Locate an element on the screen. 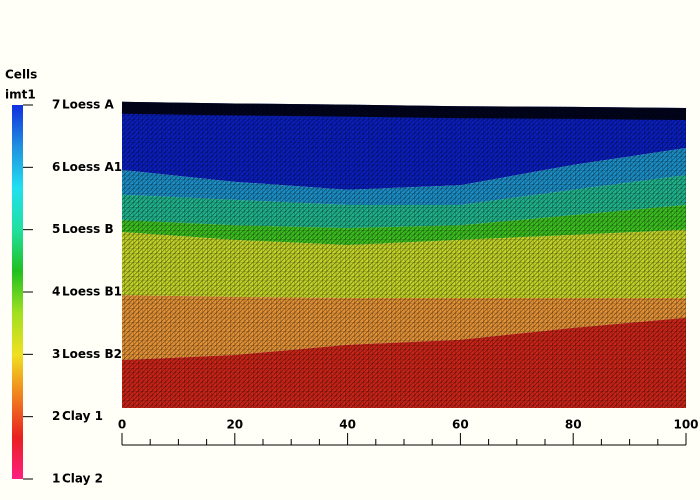  colorbar-tick-label: 4 is located at coordinates (56, 292).